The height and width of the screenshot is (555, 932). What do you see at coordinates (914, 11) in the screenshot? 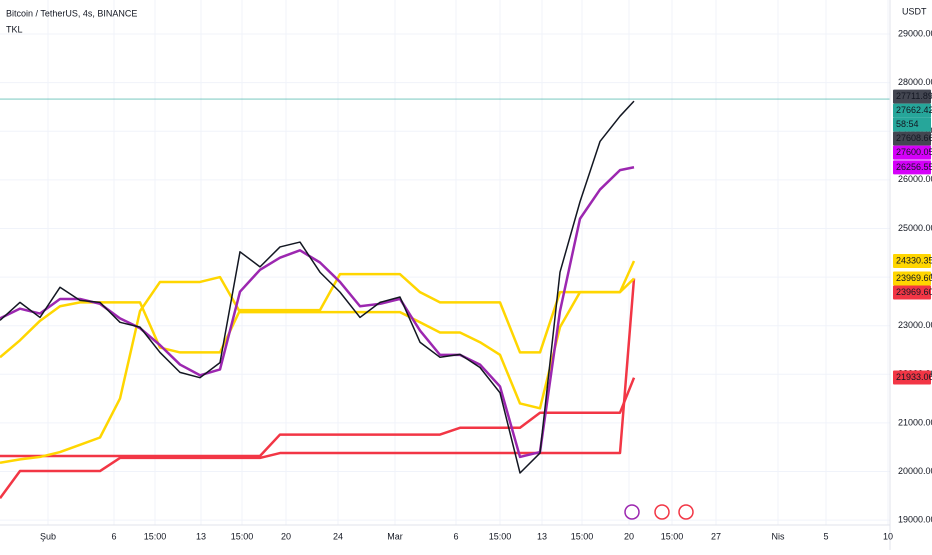
I see `unit-label: USDT` at bounding box center [914, 11].